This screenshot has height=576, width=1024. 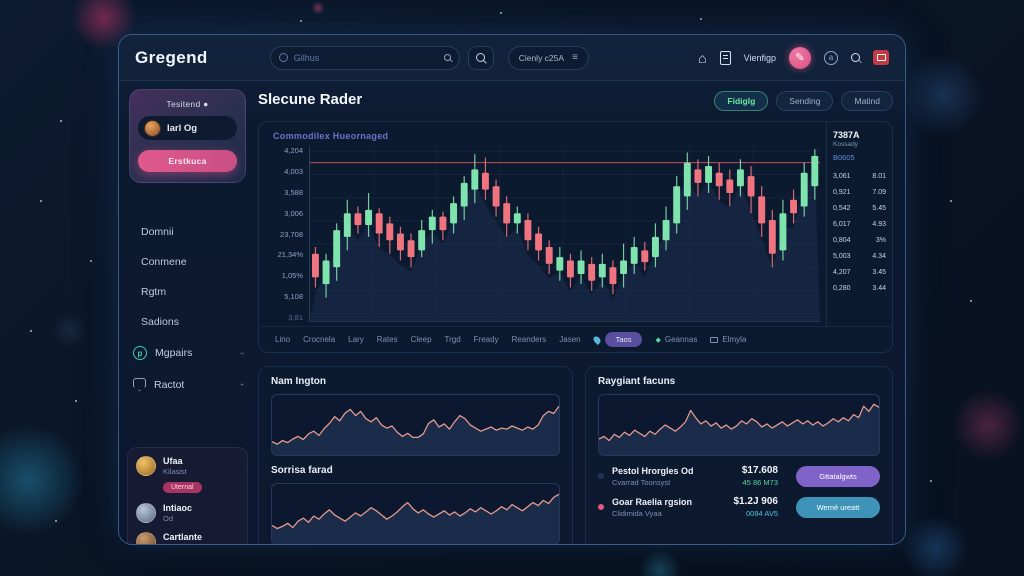 I want to click on toolbar-item-lino: Lino, so click(x=283, y=339).